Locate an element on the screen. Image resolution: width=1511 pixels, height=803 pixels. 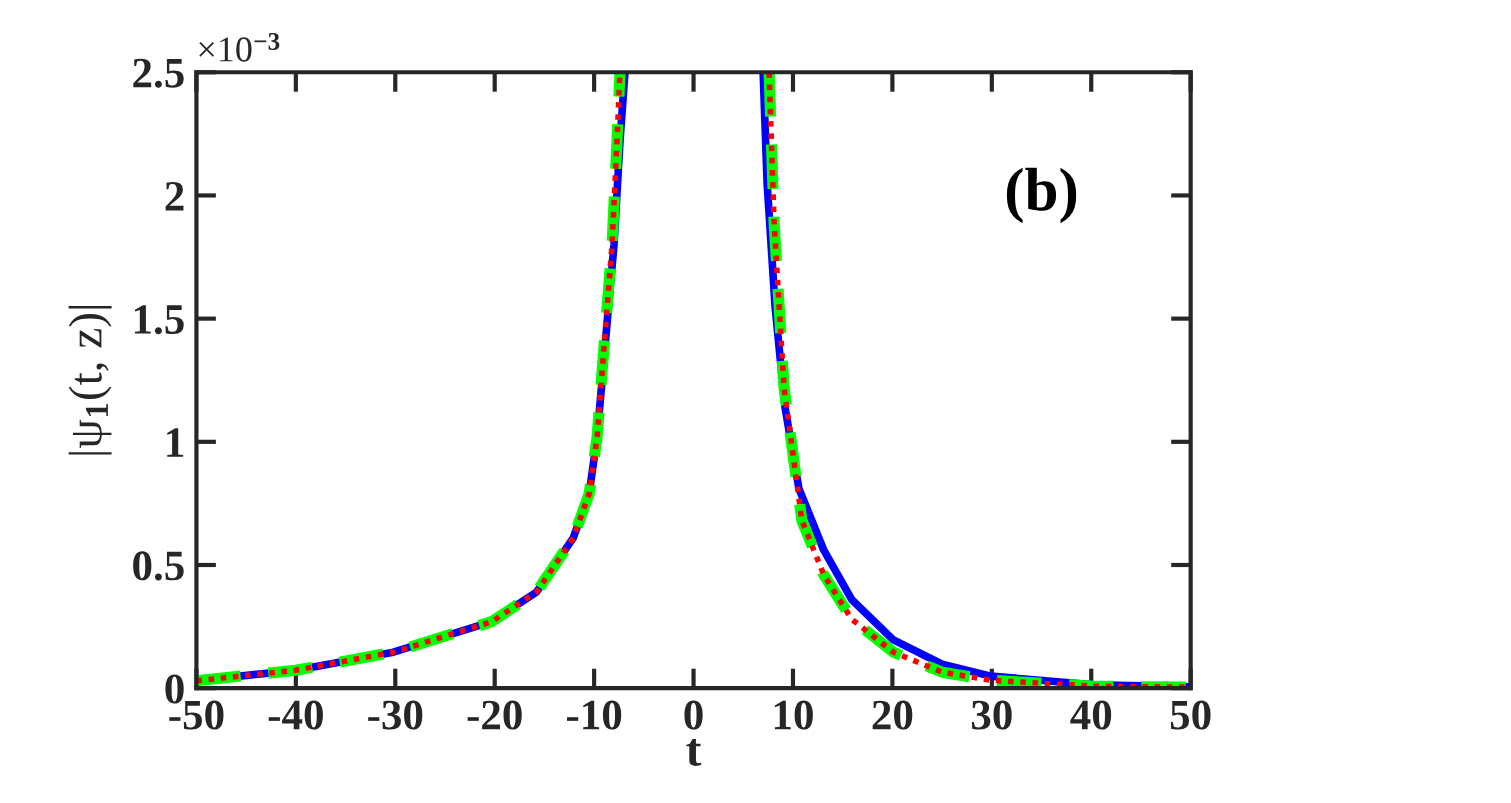
x-axis-title: t is located at coordinates (694, 752).